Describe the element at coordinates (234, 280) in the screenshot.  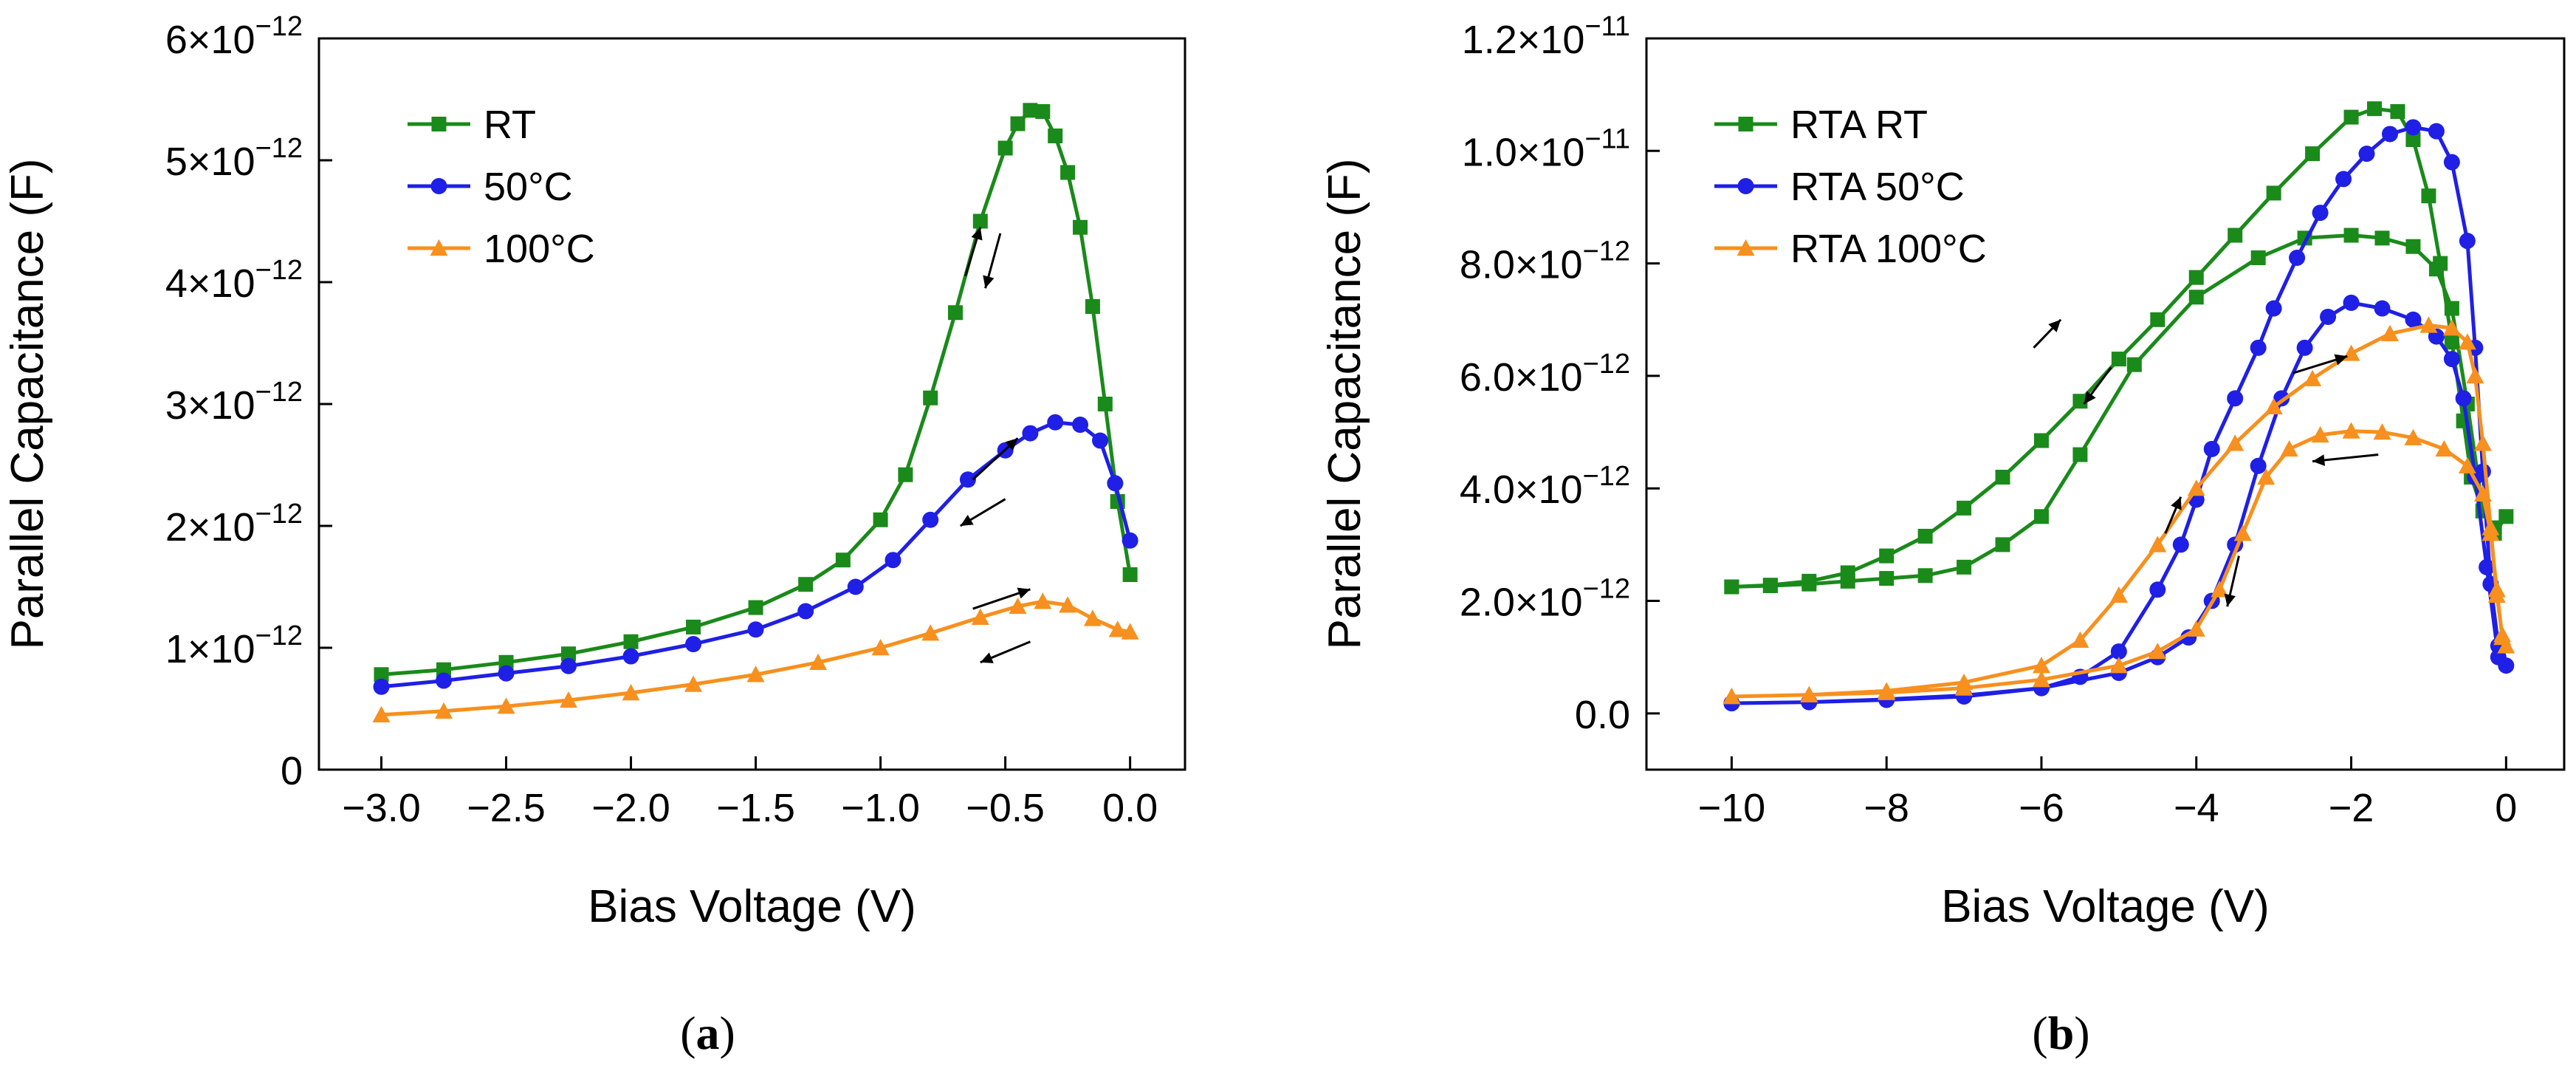
I see `y-tick-label: 4×10⁻¹²` at that location.